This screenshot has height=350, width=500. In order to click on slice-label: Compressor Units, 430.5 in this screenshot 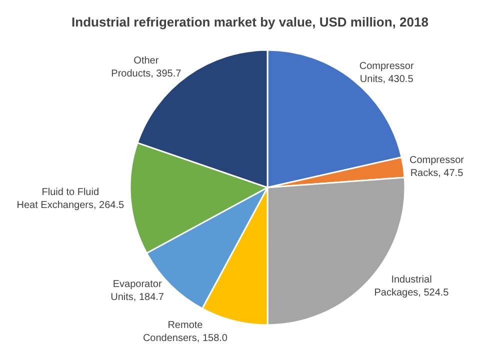, I will do `click(386, 72)`.